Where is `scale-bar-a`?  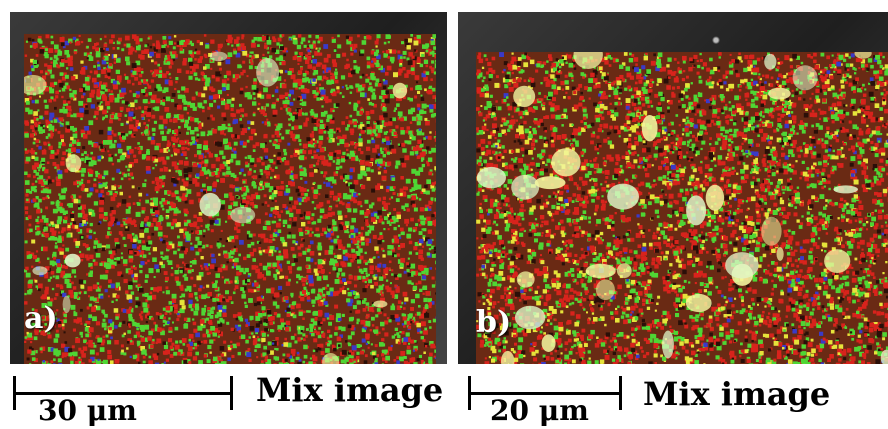
scale-bar-a is located at coordinates (123, 393).